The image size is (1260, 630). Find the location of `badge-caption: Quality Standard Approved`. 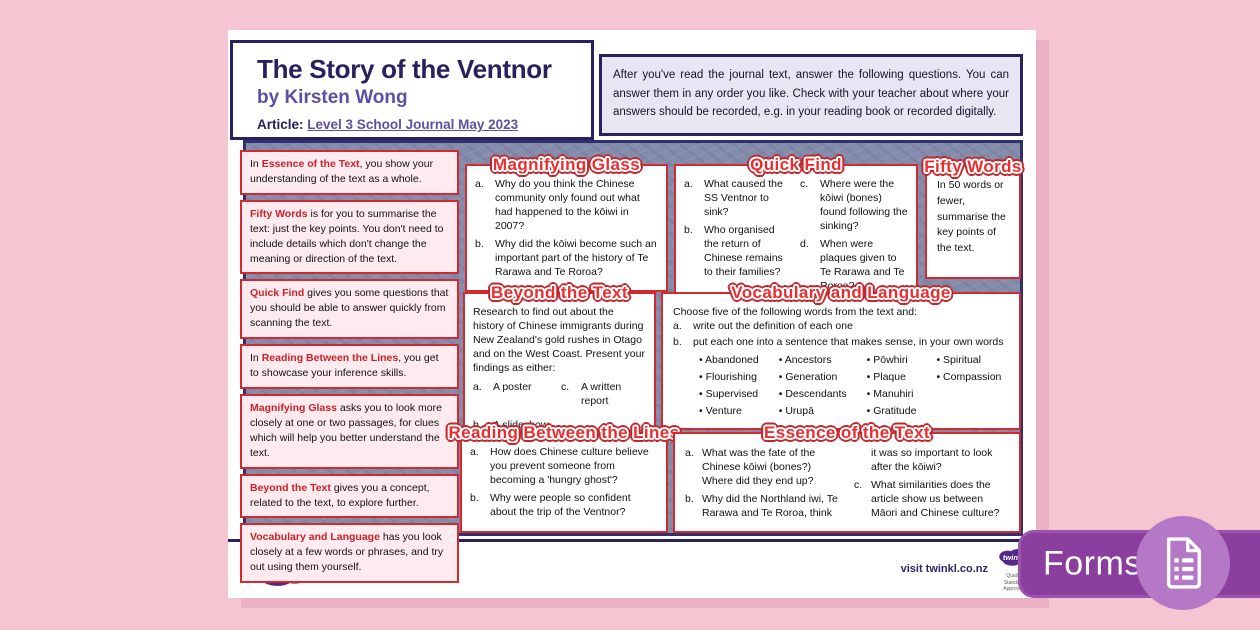

badge-caption: Quality Standard Approved is located at coordinates (1014, 582).